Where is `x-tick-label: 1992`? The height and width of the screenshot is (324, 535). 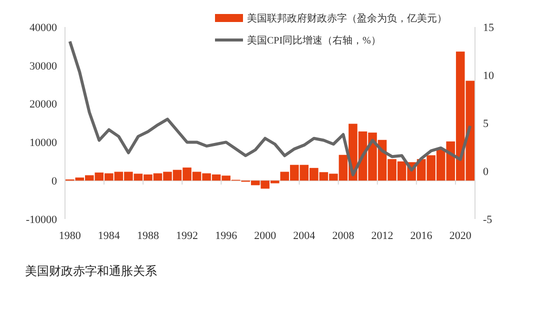
x-tick-label: 1992 is located at coordinates (187, 236).